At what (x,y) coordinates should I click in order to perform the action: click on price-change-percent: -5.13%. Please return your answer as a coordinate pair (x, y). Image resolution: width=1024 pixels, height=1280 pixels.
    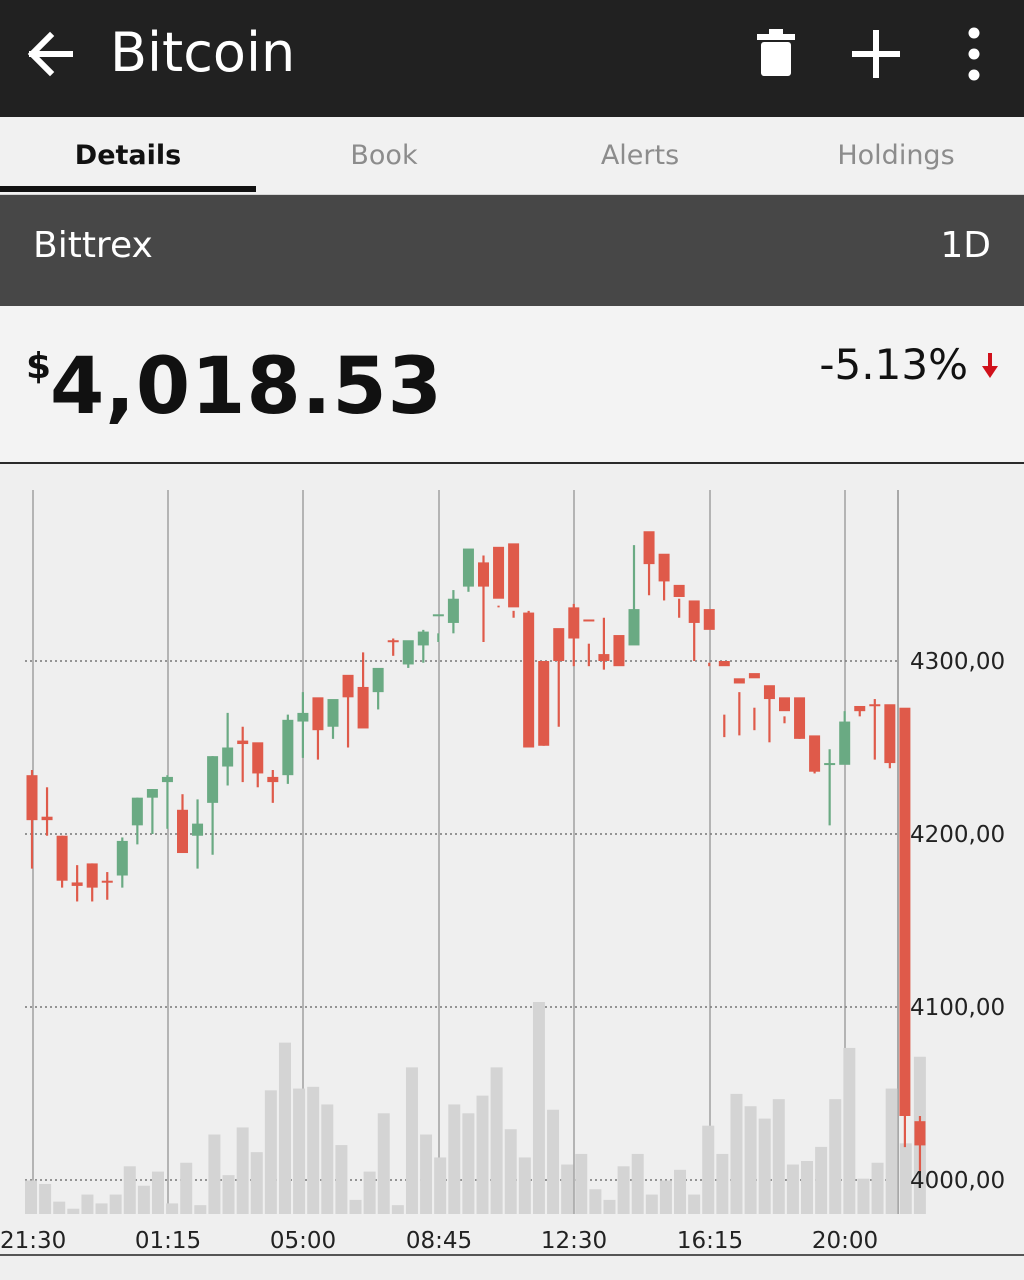
    Looking at the image, I should click on (893, 364).